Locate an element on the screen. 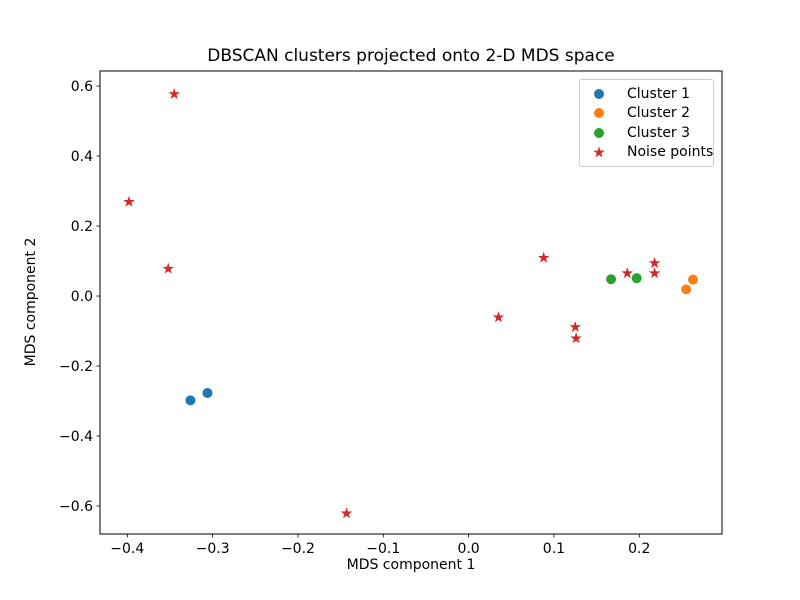  legend-entry-cluster-2: Cluster 2 is located at coordinates (650, 114).